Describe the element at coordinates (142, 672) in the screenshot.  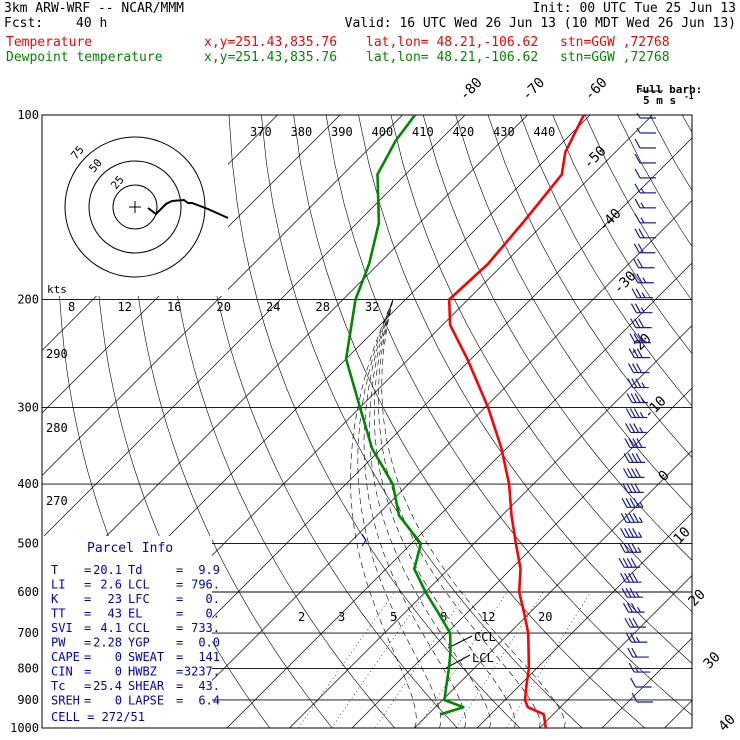
I see `parcel-key: HWBZ` at that location.